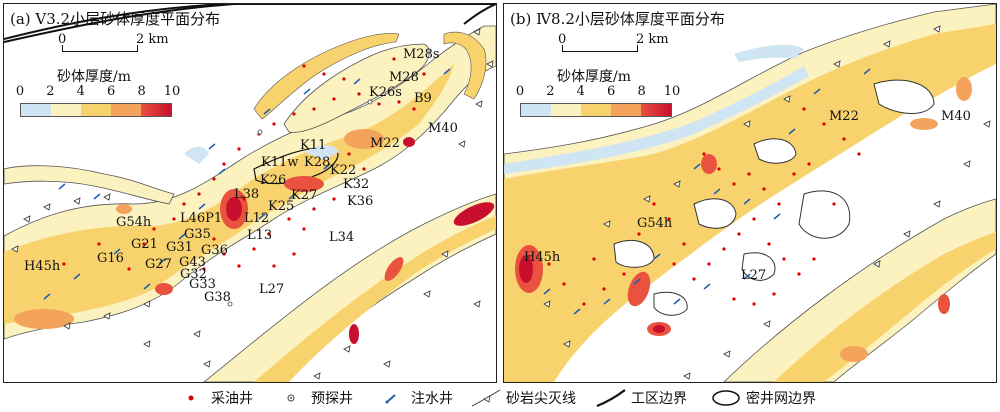 The height and width of the screenshot is (412, 1000). I want to click on well-label: L46P1, so click(201, 218).